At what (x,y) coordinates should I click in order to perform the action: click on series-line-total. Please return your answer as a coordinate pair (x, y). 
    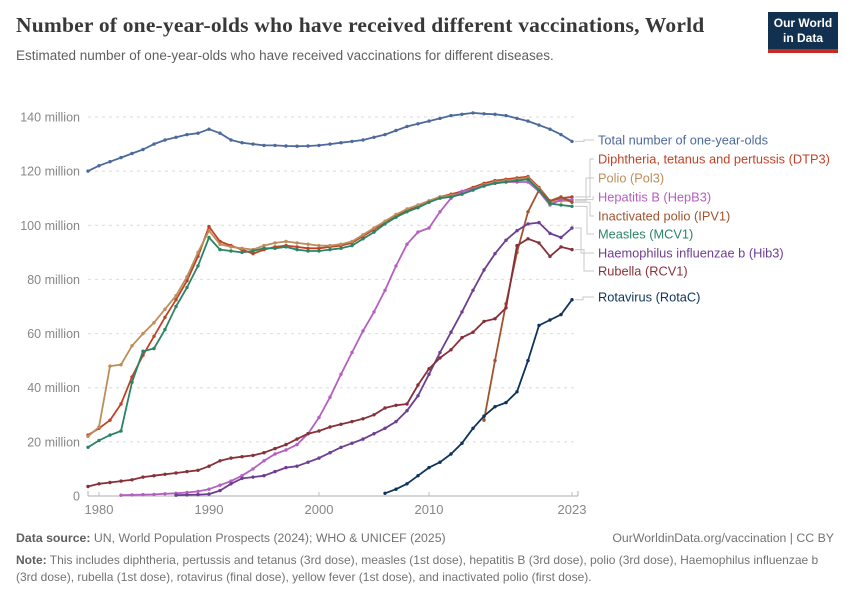
    Looking at the image, I should click on (330, 141).